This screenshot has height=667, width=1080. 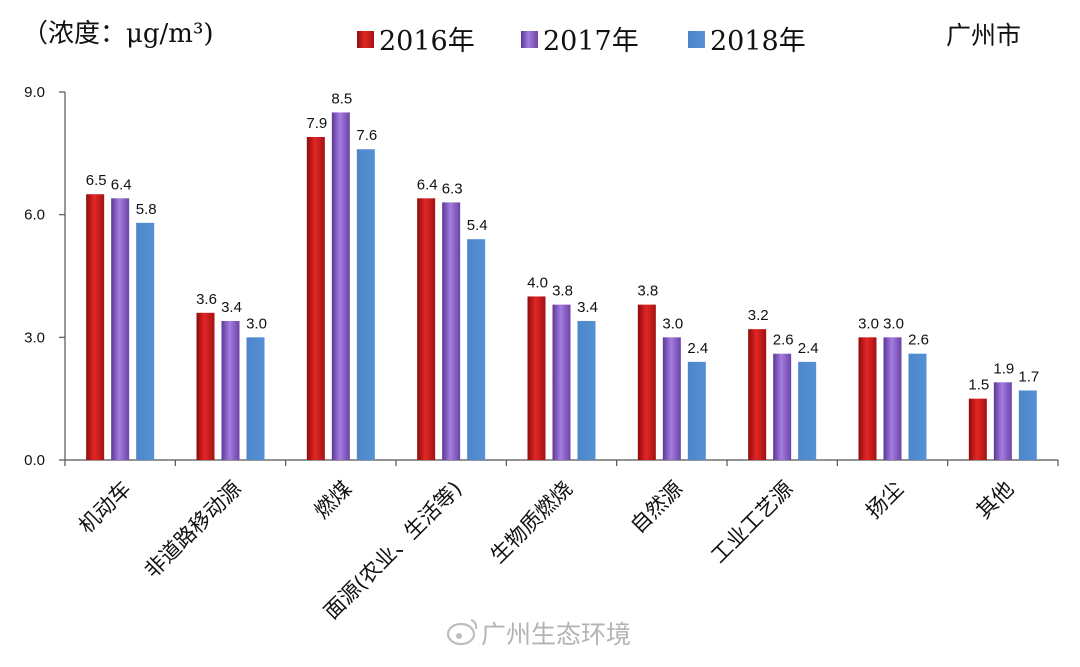 What do you see at coordinates (529, 39) in the screenshot?
I see `legend-swatch-2017` at bounding box center [529, 39].